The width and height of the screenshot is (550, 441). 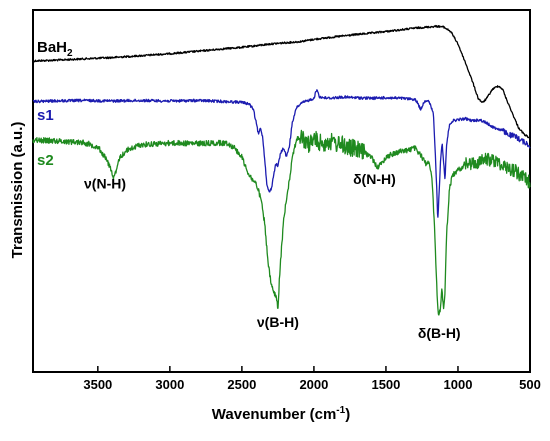 What do you see at coordinates (323, 414) in the screenshot?
I see `x-axis-unit: (cm` at bounding box center [323, 414].